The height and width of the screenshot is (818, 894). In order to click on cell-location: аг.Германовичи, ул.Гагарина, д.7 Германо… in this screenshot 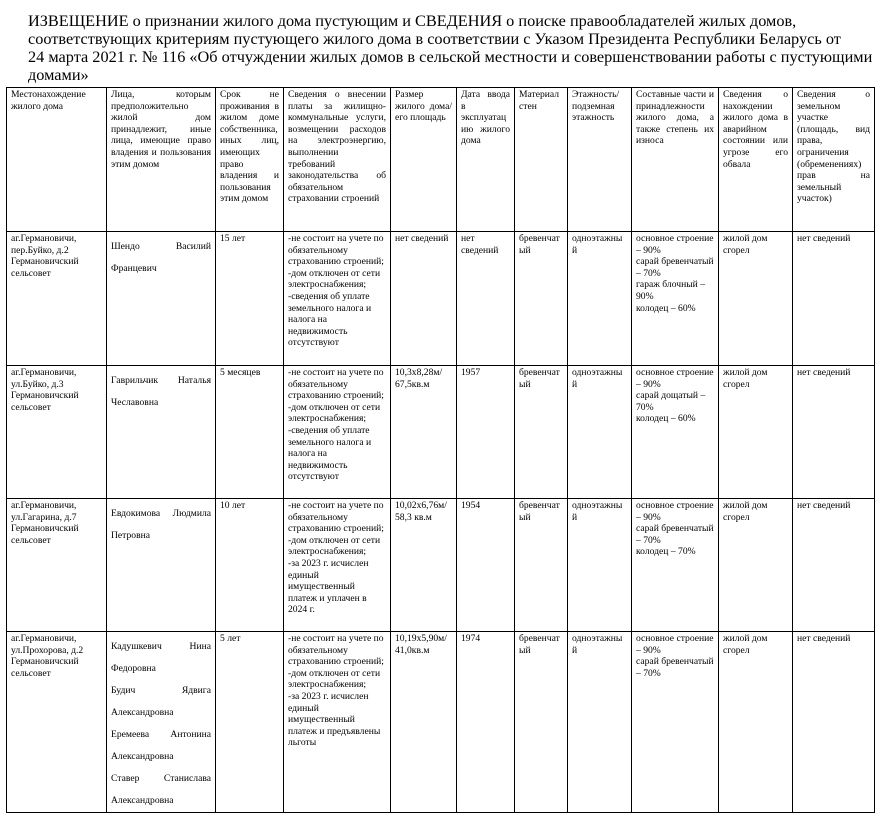, I will do `click(56, 565)`.